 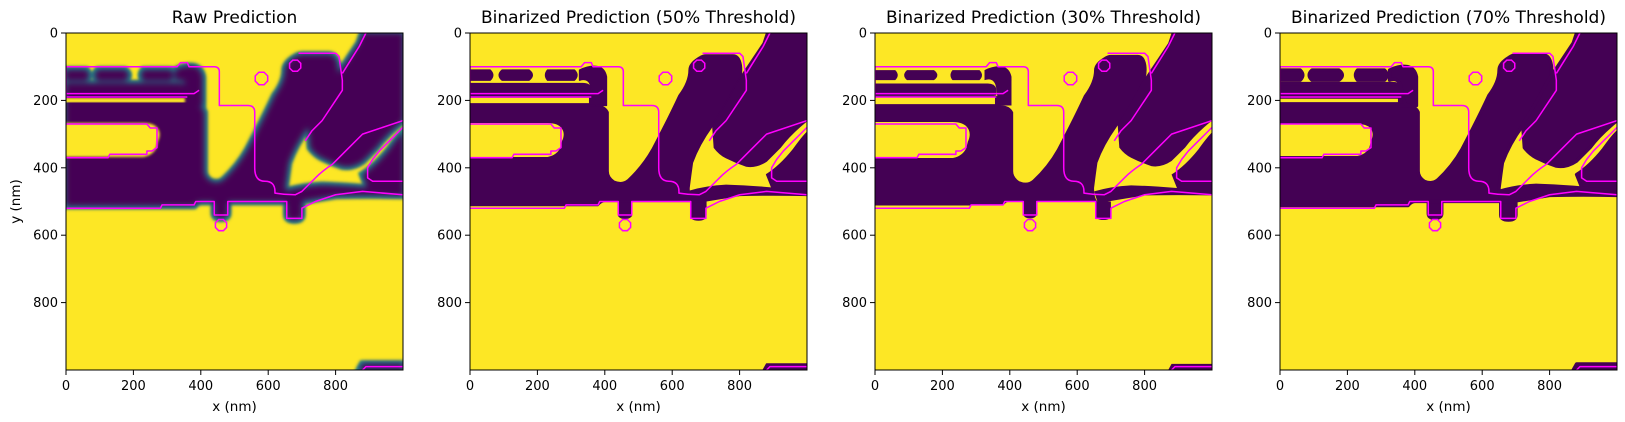 I want to click on panel-title: Binarized Prediction (70% Threshold), so click(x=1448, y=18).